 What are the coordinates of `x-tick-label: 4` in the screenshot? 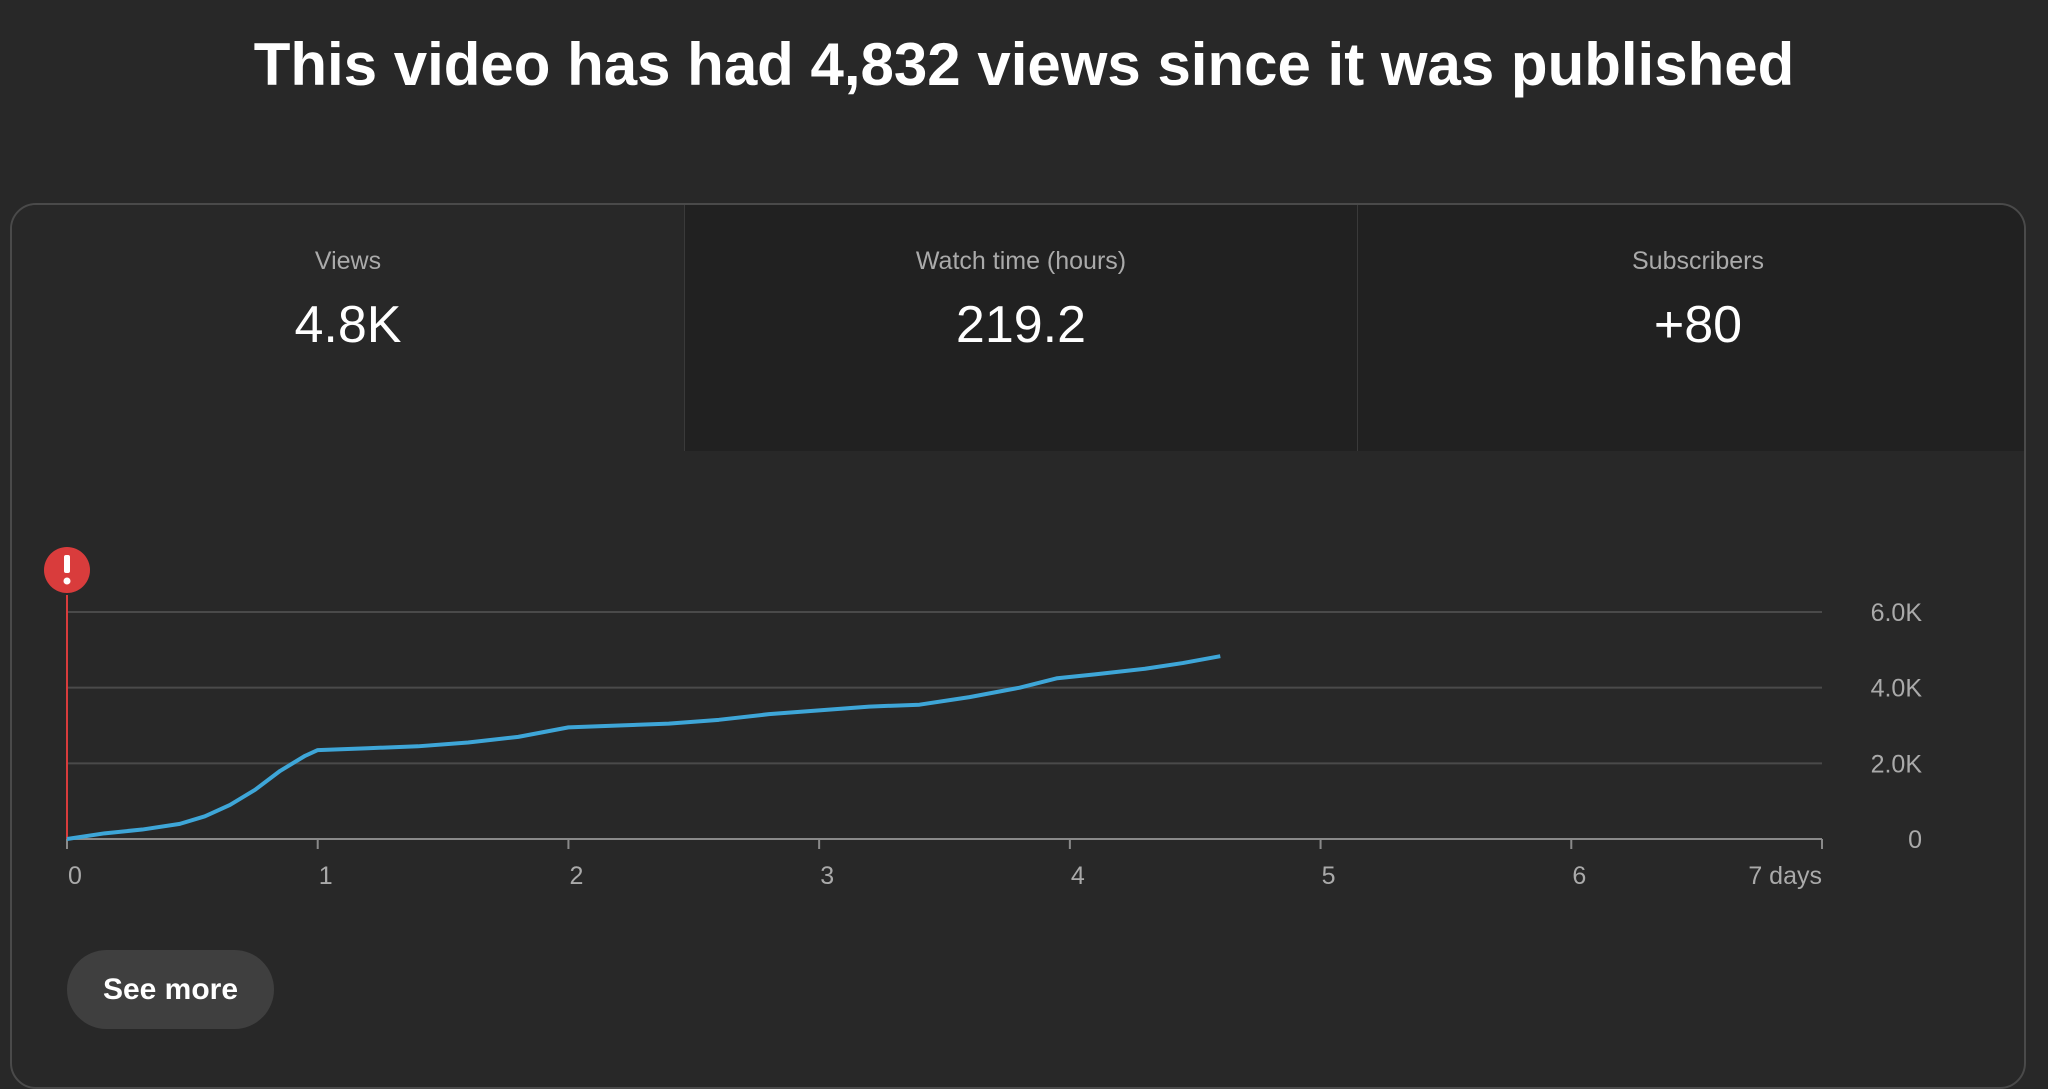 It's located at (1078, 876).